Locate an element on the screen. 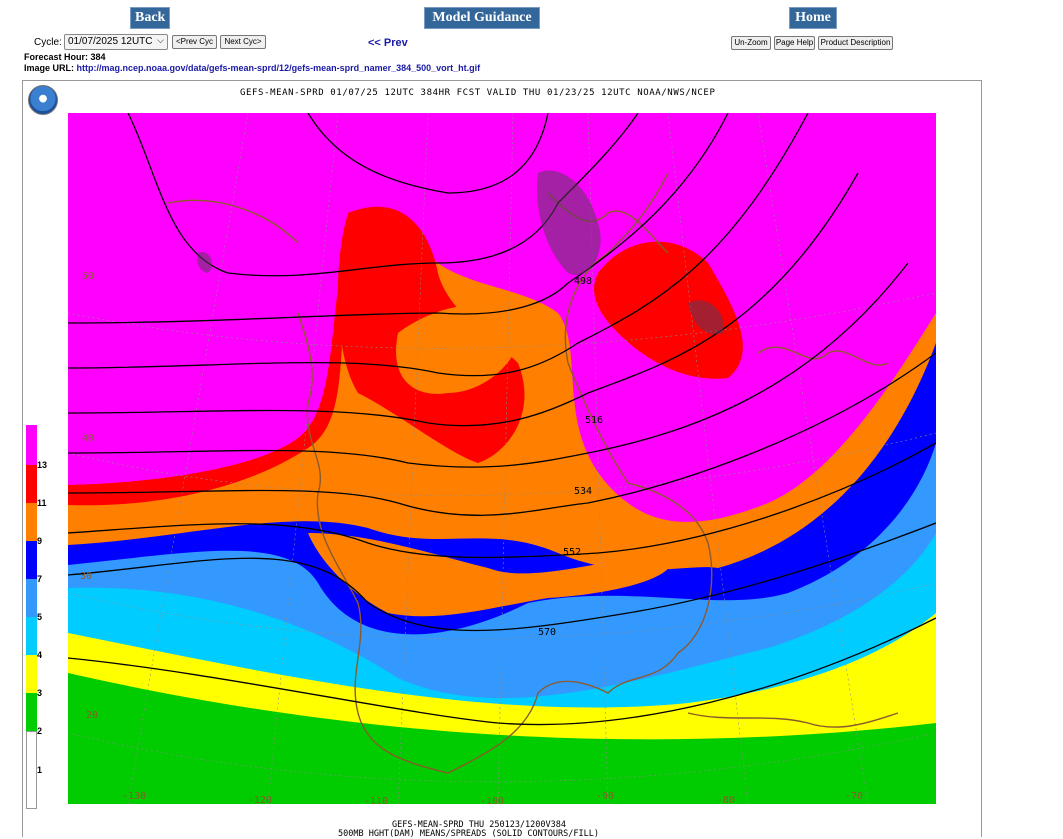 Image resolution: width=1063 pixels, height=839 pixels. home-button: Home is located at coordinates (813, 18).